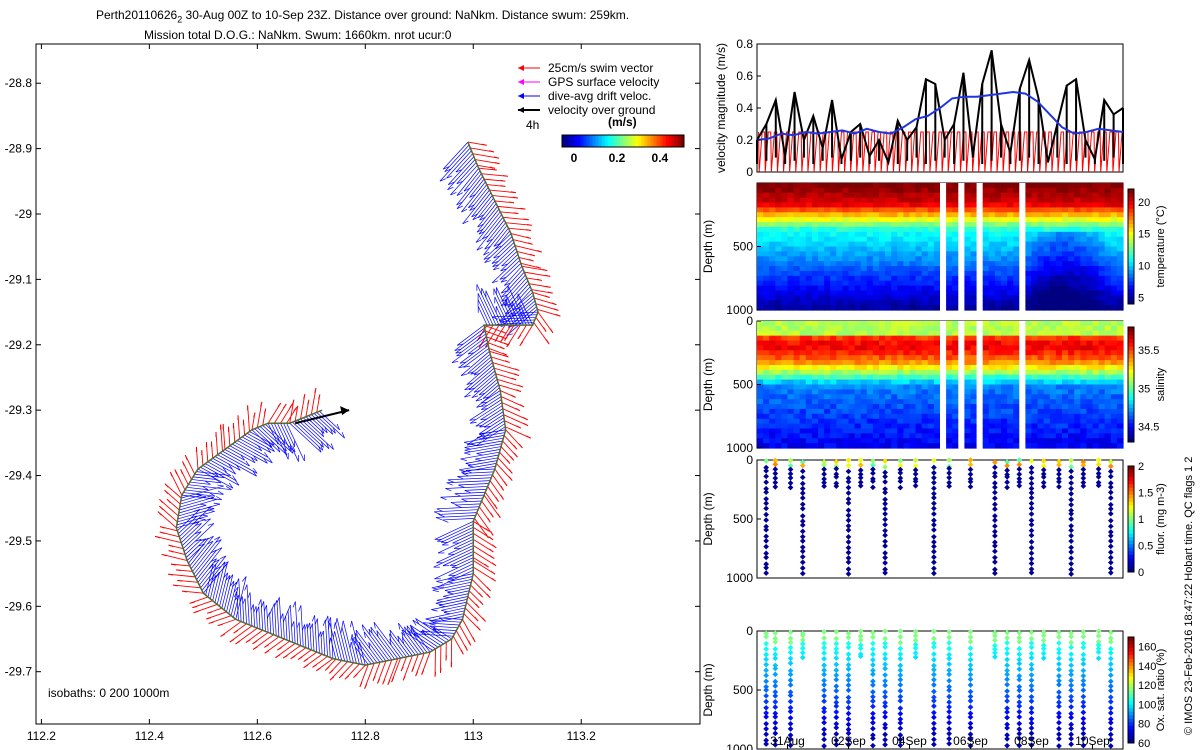 The height and width of the screenshot is (750, 1200). I want to click on map-x-tick-label: 112.6, so click(257, 736).